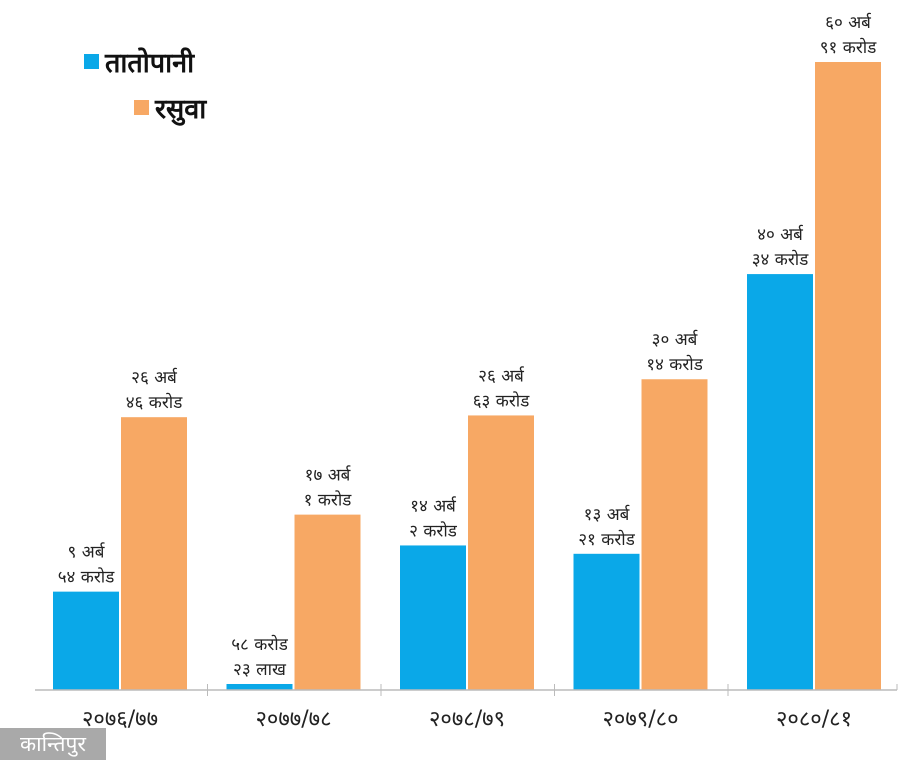  What do you see at coordinates (433, 530) in the screenshot?
I see `data-label: २ करोड` at bounding box center [433, 530].